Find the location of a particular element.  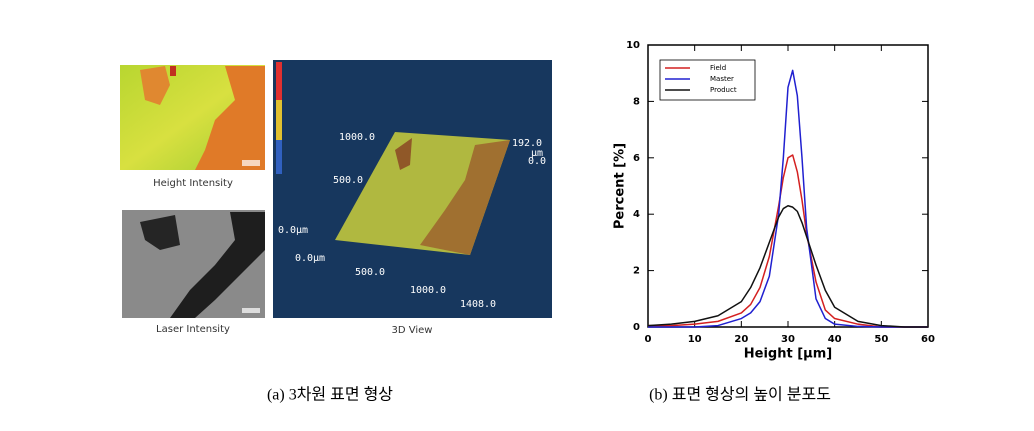

y-tick-label: 2 is located at coordinates (636, 271).